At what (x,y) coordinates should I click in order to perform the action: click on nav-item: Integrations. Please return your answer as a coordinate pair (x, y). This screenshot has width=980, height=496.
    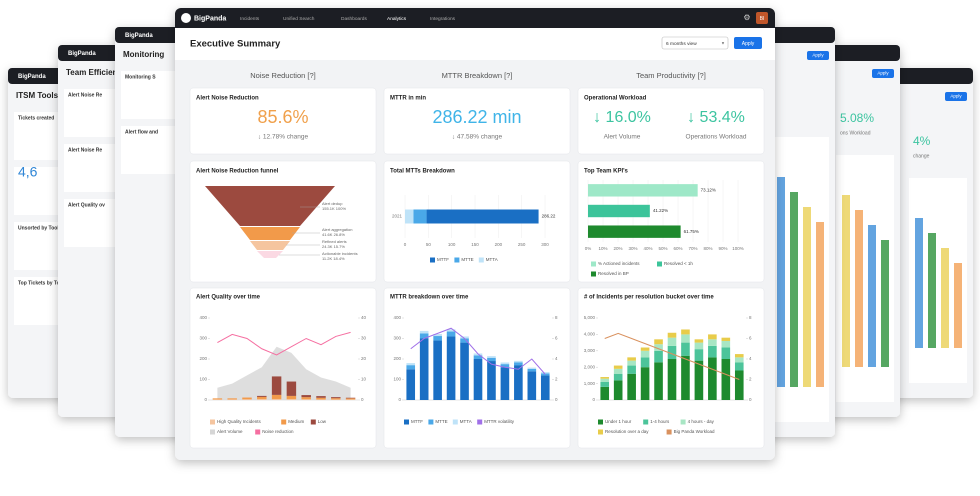
    Looking at the image, I should click on (443, 19).